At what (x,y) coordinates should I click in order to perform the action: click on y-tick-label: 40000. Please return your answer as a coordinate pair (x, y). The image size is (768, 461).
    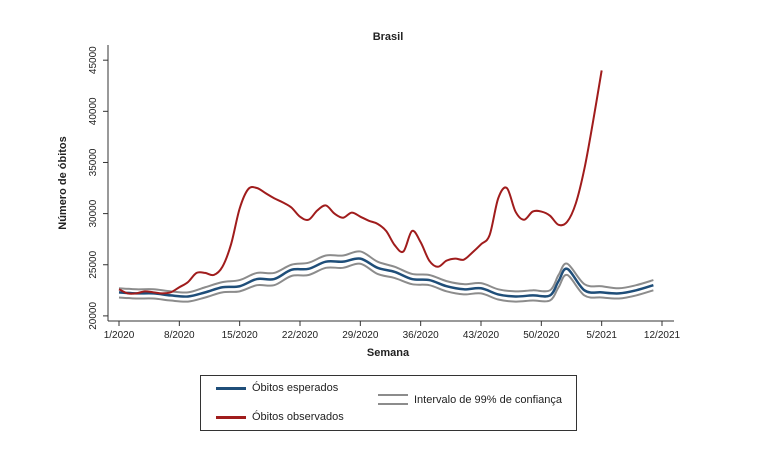
    Looking at the image, I should click on (93, 111).